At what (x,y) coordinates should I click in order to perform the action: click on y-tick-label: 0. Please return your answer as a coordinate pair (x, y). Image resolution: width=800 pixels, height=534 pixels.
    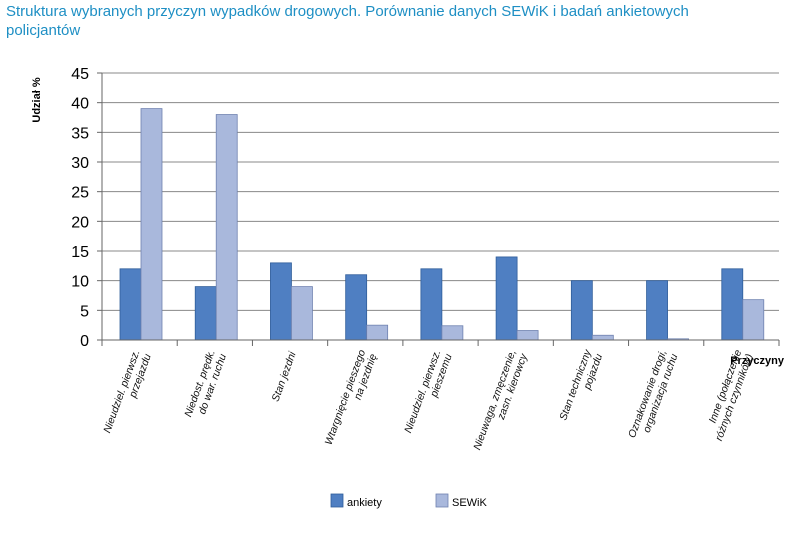
    Looking at the image, I should click on (84, 341).